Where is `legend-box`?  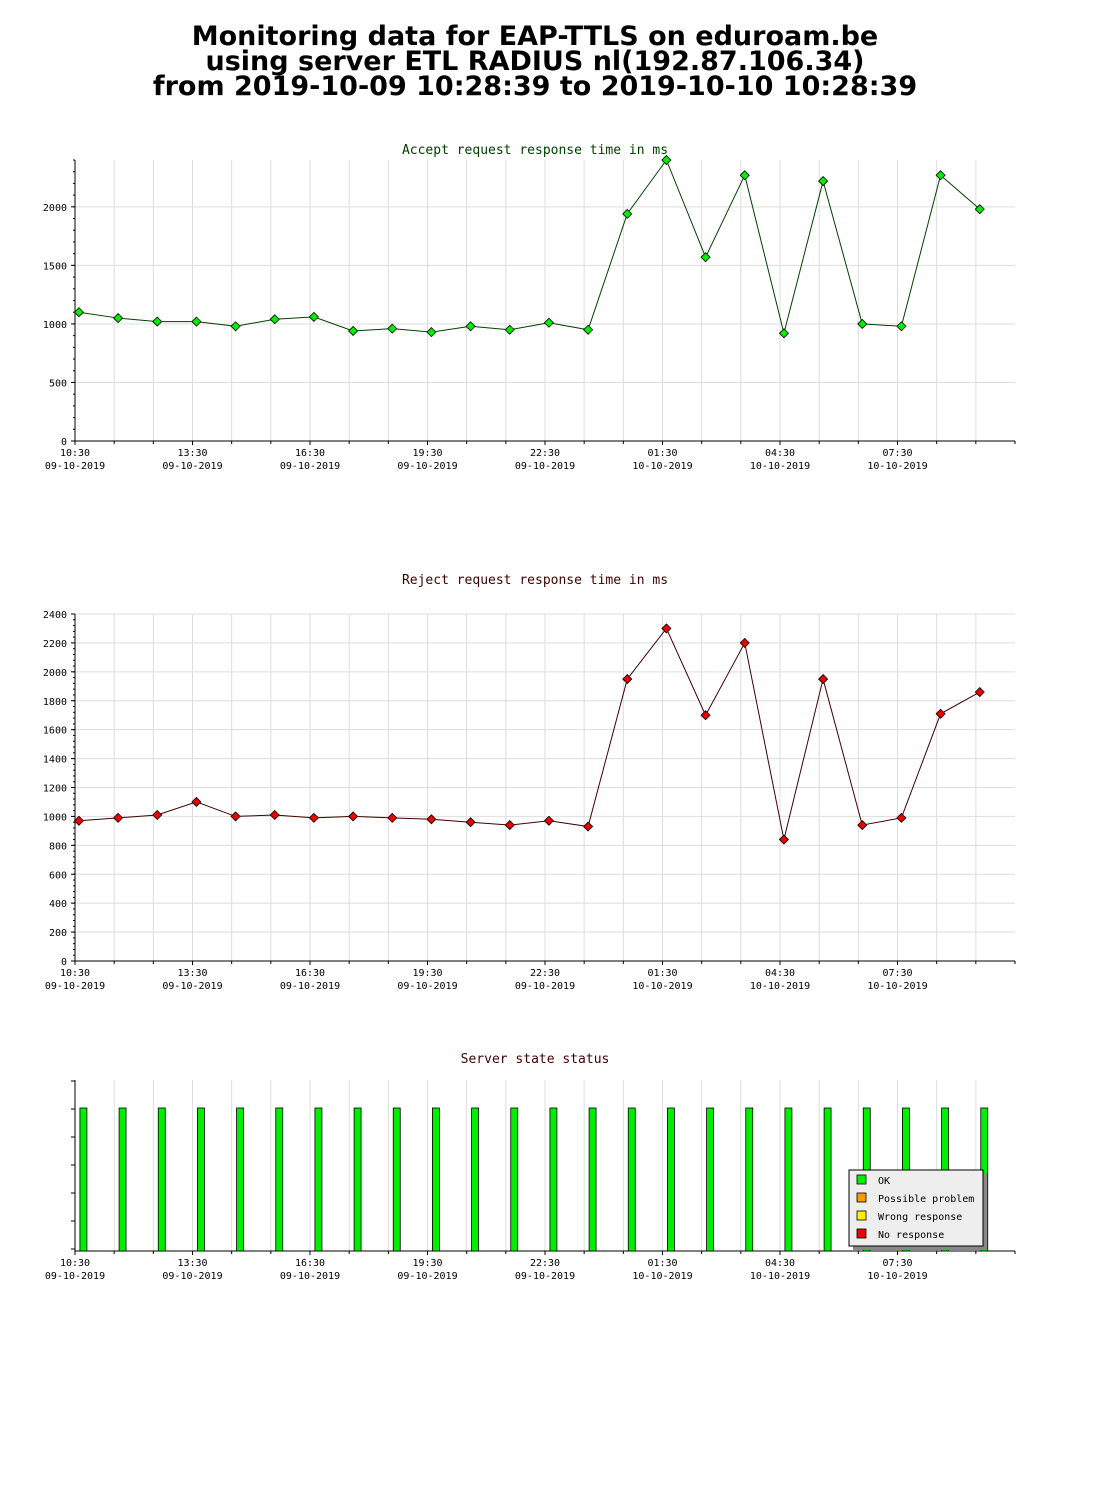
legend-box is located at coordinates (916, 1208).